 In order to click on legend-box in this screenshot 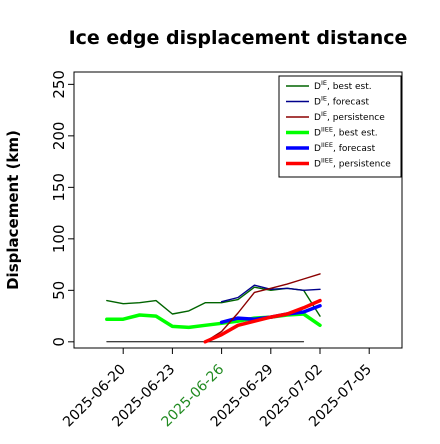, I will do `click(340, 126)`.